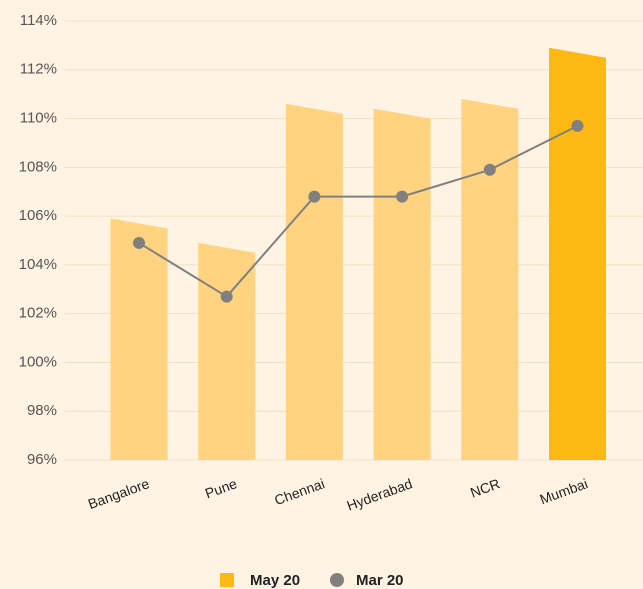 This screenshot has height=589, width=643. Describe the element at coordinates (564, 491) in the screenshot. I see `x-tick-label: Mumbai` at that location.